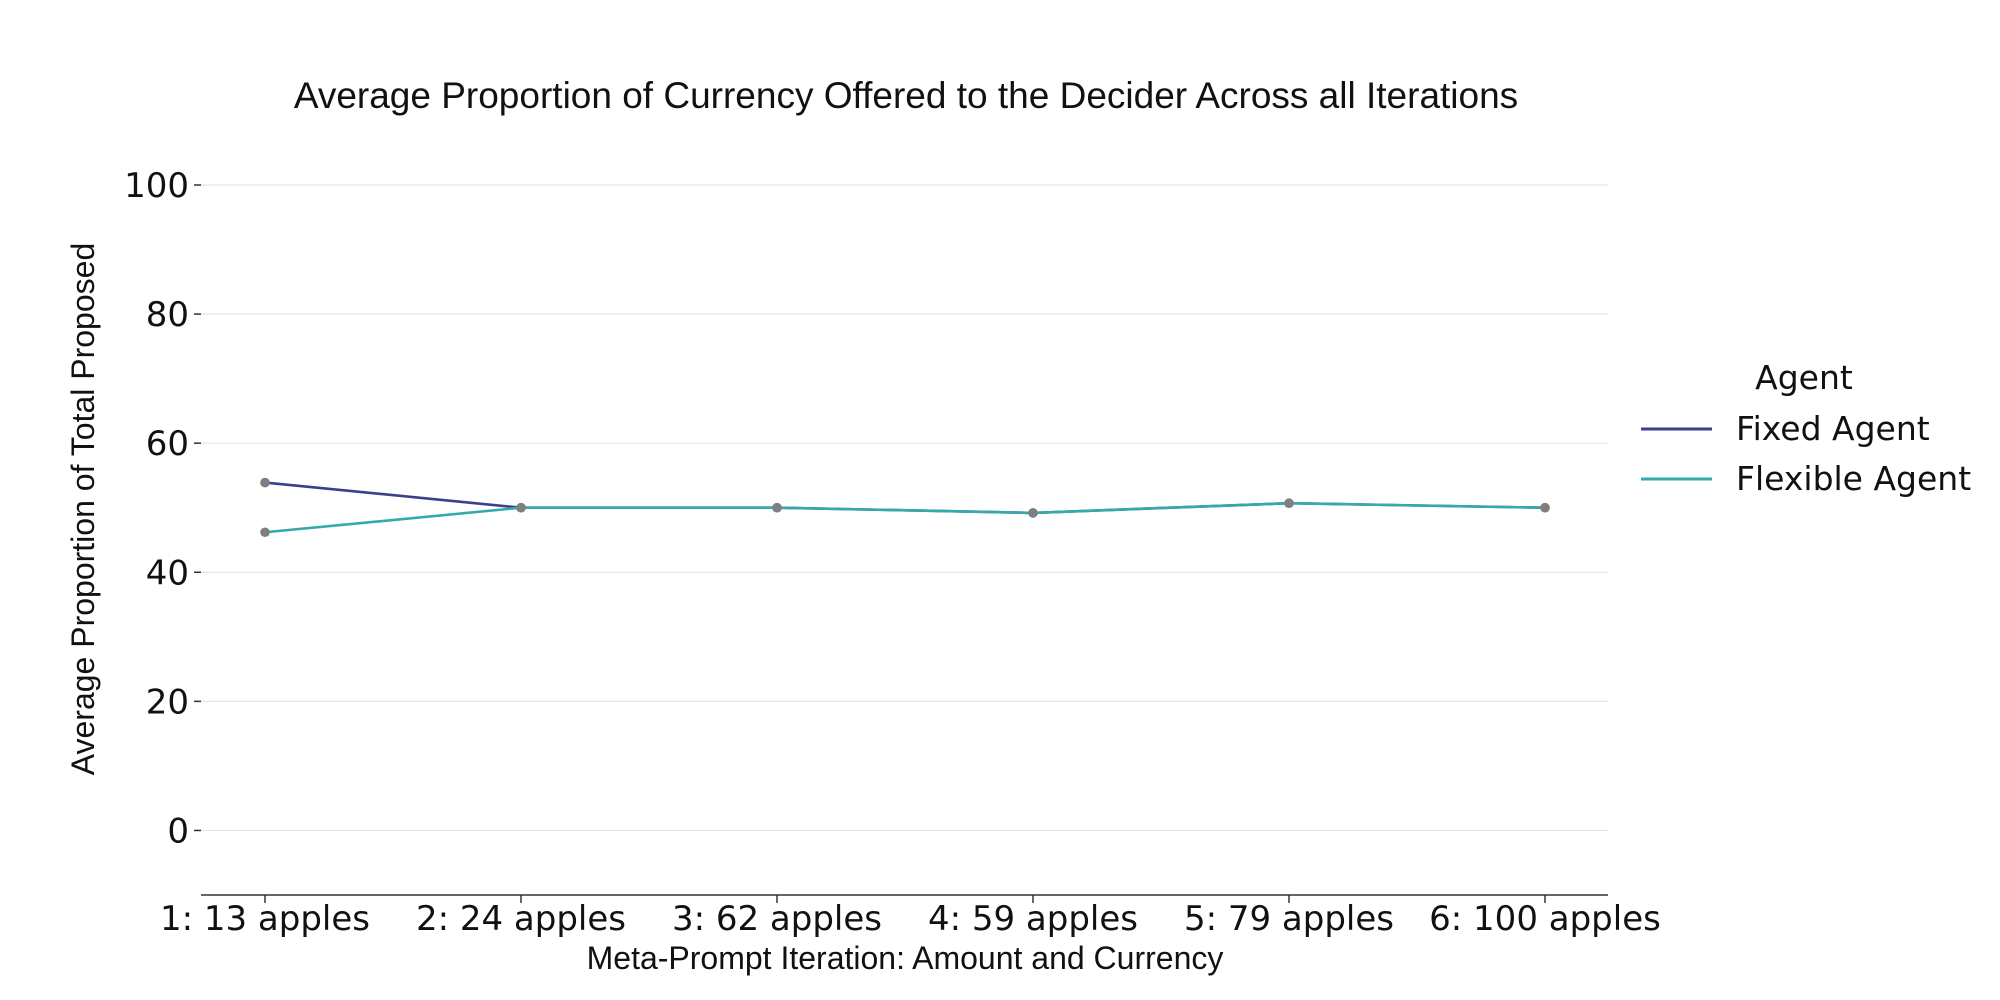  I want to click on series-layer, so click(905, 507).